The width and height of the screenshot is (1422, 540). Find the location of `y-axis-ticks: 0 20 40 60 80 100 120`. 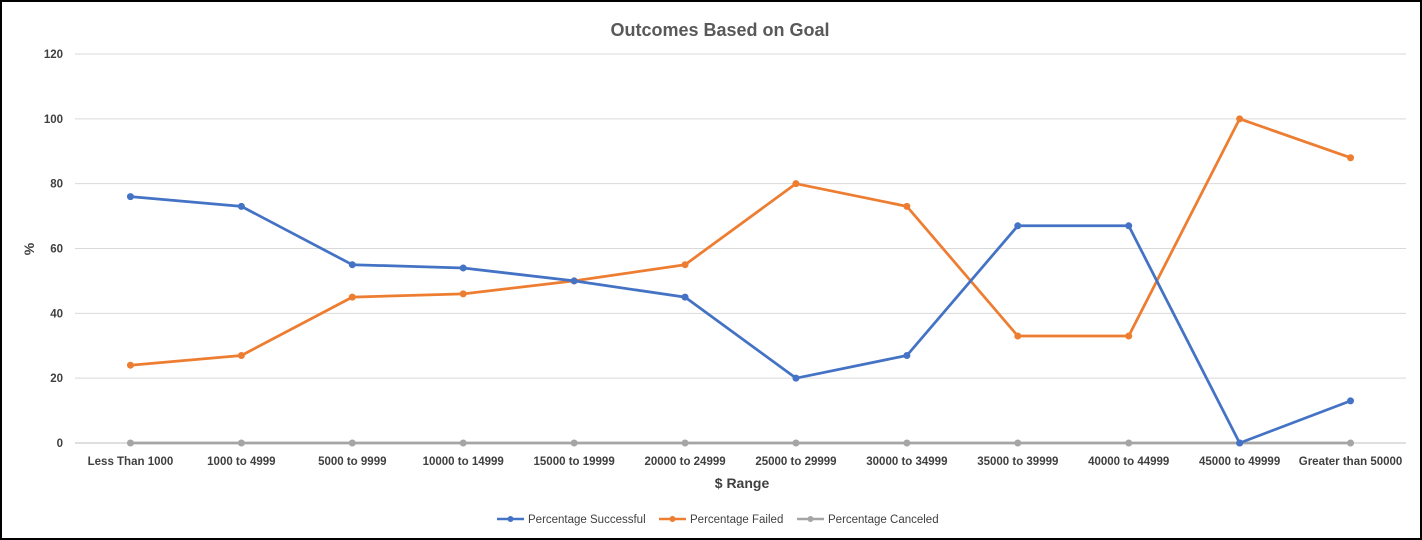

y-axis-ticks: 0 20 40 60 80 100 120 is located at coordinates (53, 249).